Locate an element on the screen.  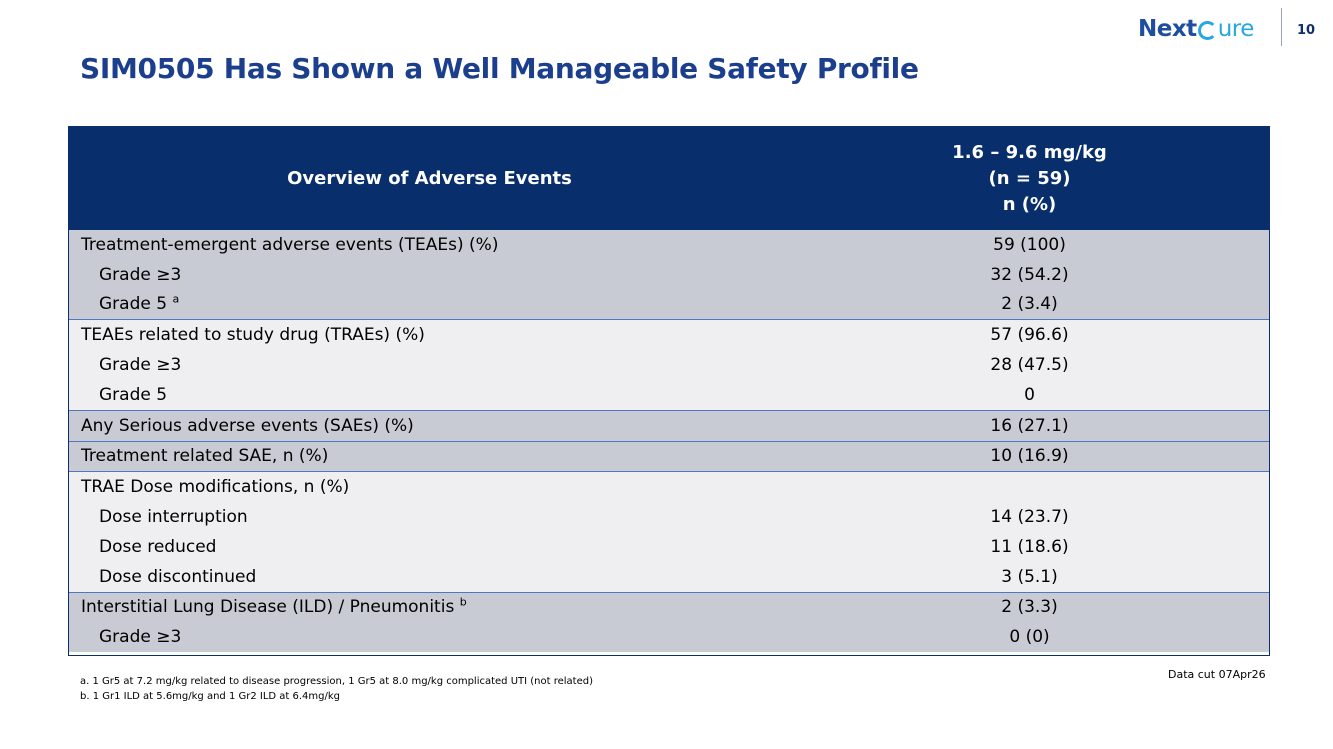
table-row: Grade 5 0 is located at coordinates (669, 395).